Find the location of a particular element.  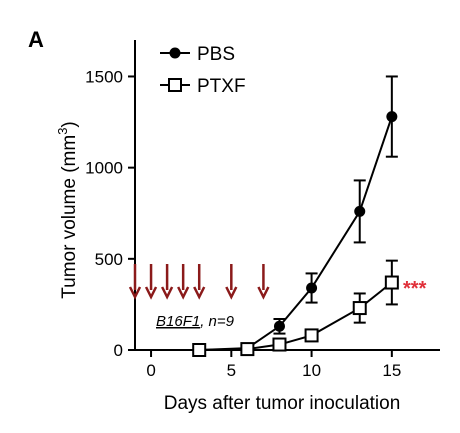

x-axis-title: Days after tumor inoculation is located at coordinates (282, 403).